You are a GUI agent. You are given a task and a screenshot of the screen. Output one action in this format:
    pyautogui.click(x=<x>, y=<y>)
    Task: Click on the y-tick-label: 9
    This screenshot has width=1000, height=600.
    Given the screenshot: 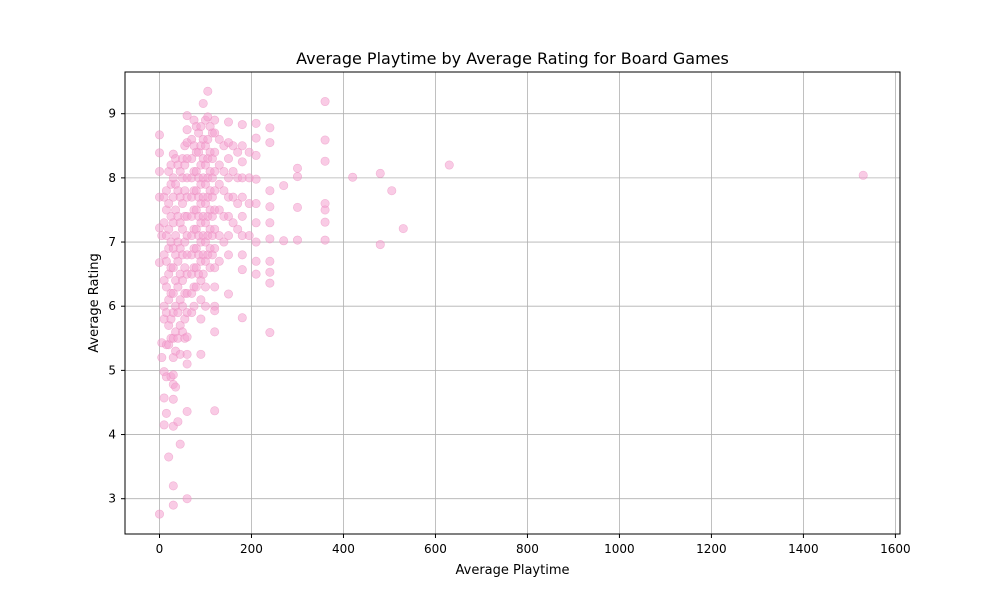 What is the action you would take?
    pyautogui.click(x=112, y=114)
    